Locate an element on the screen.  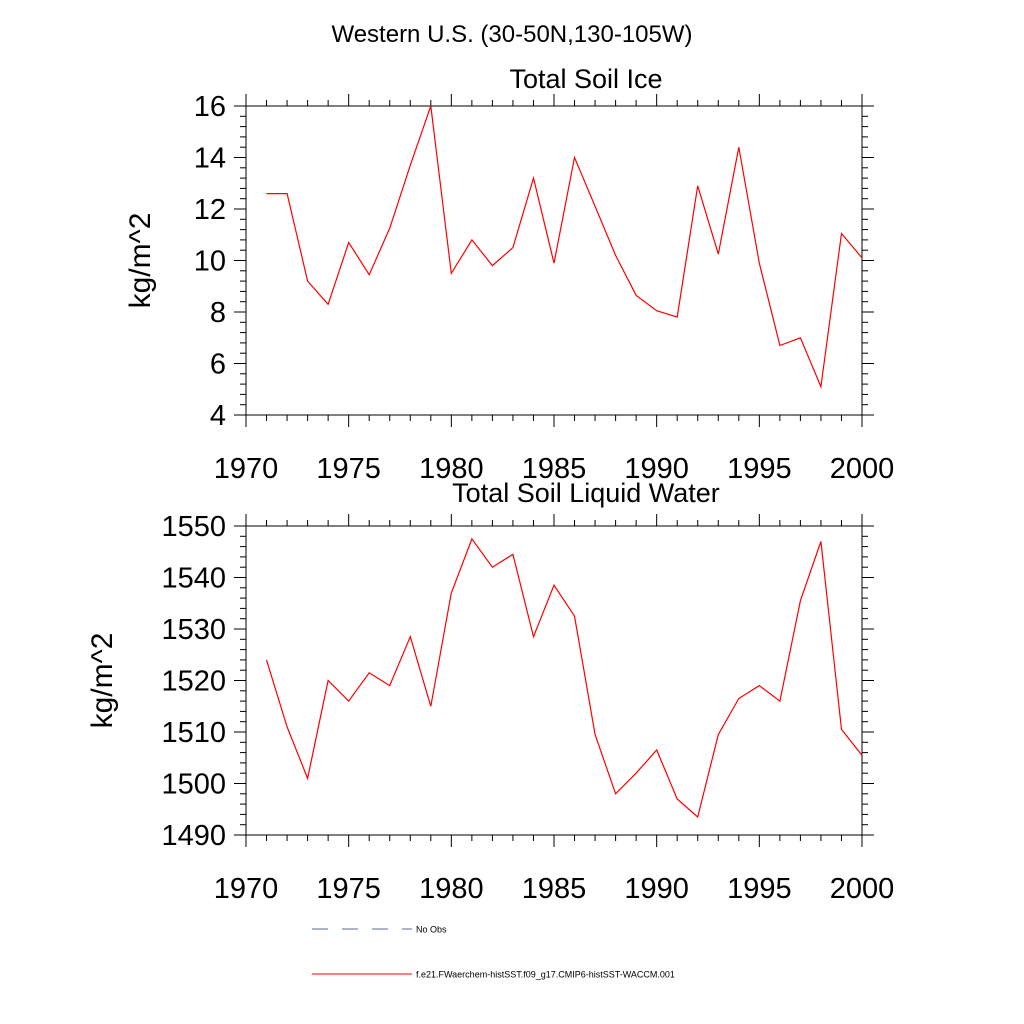
y-tick-label: 8 is located at coordinates (218, 313).